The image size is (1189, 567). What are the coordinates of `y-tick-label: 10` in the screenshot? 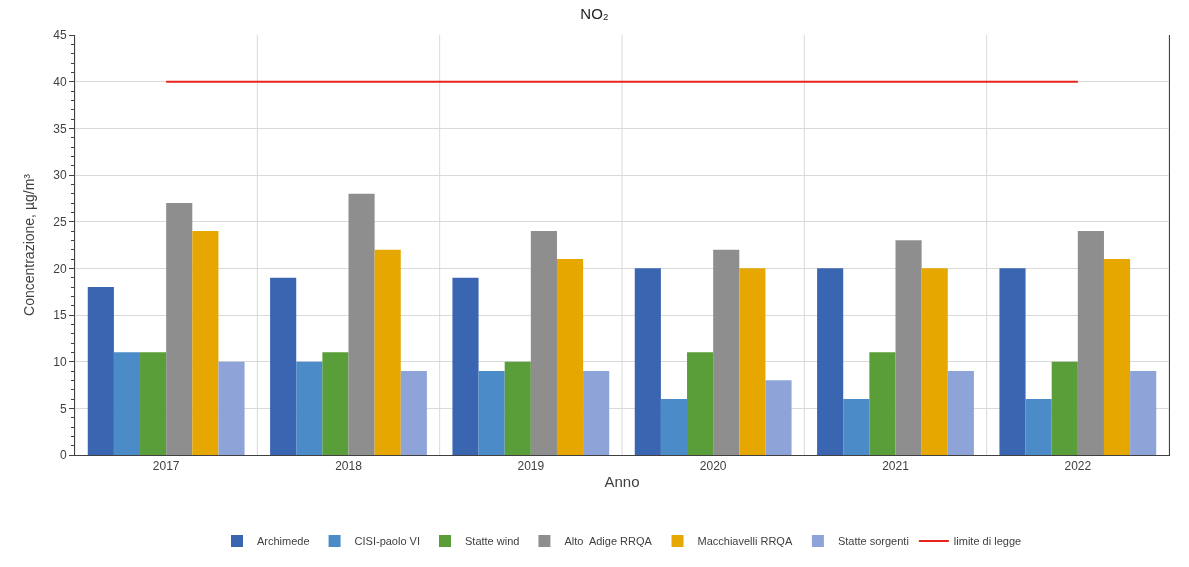 It's located at (60, 361).